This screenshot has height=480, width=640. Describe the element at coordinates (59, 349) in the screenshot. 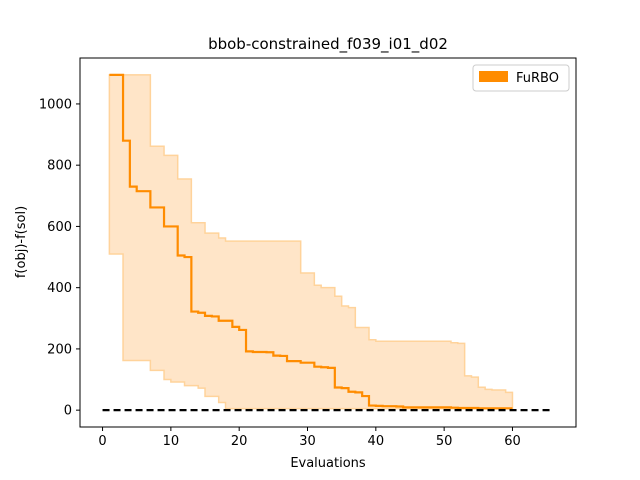

I see `y-tick-label: 200` at that location.